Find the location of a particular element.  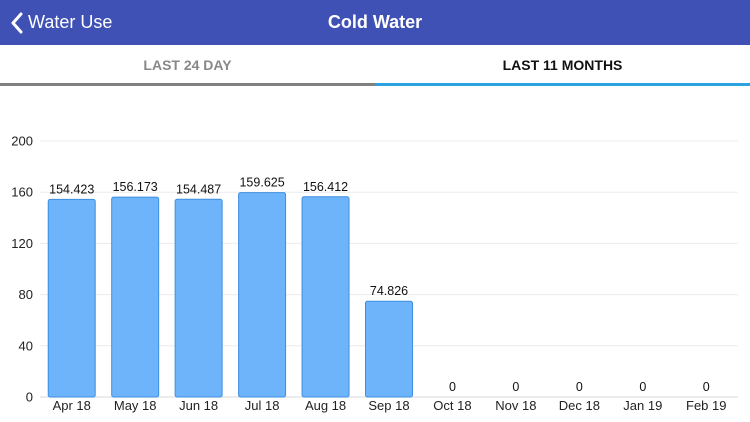

x-tick-label: Oct 18 is located at coordinates (452, 405).